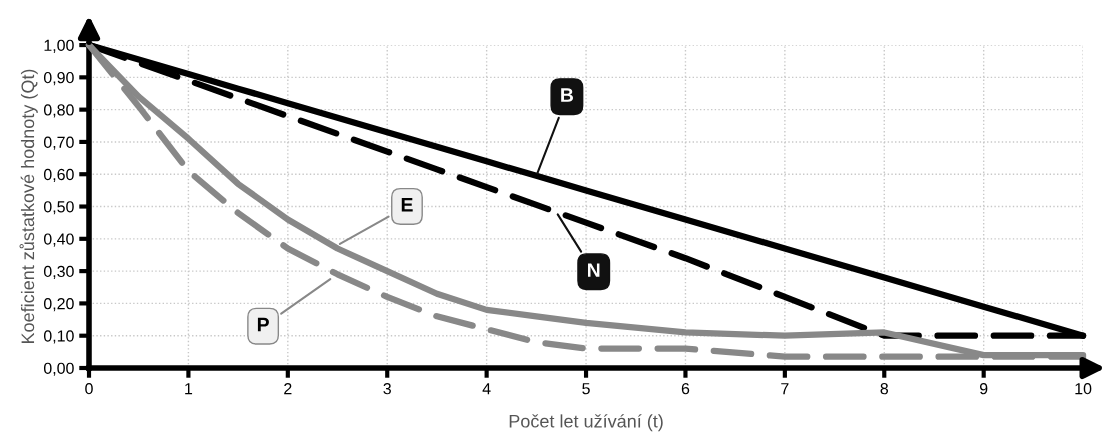  Describe the element at coordinates (58, 305) in the screenshot. I see `y-tick-label: 0,20` at that location.